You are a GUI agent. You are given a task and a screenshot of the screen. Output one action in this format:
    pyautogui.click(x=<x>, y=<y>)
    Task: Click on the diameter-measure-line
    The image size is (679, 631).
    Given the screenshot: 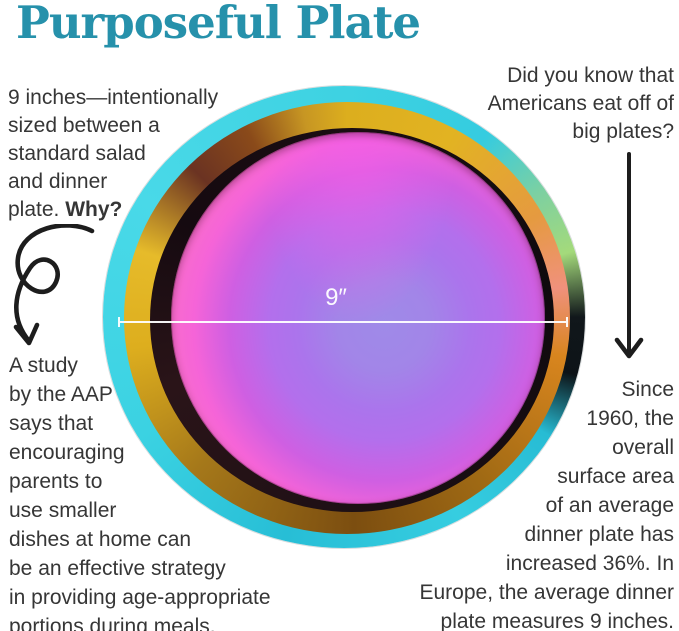 What is the action you would take?
    pyautogui.click(x=343, y=322)
    